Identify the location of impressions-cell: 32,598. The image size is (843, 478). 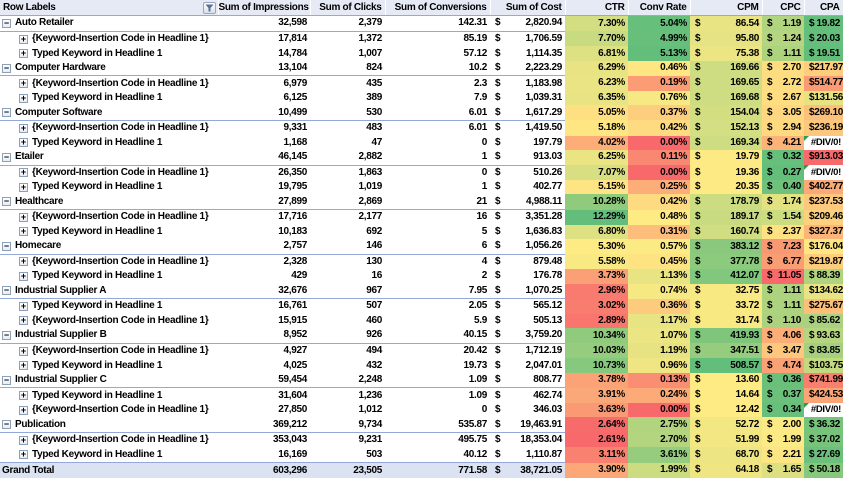
(264, 23).